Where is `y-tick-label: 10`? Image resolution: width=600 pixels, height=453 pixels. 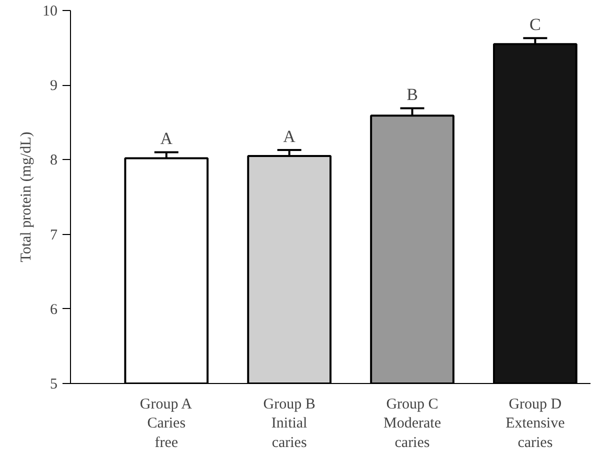 y-tick-label: 10 is located at coordinates (50, 12).